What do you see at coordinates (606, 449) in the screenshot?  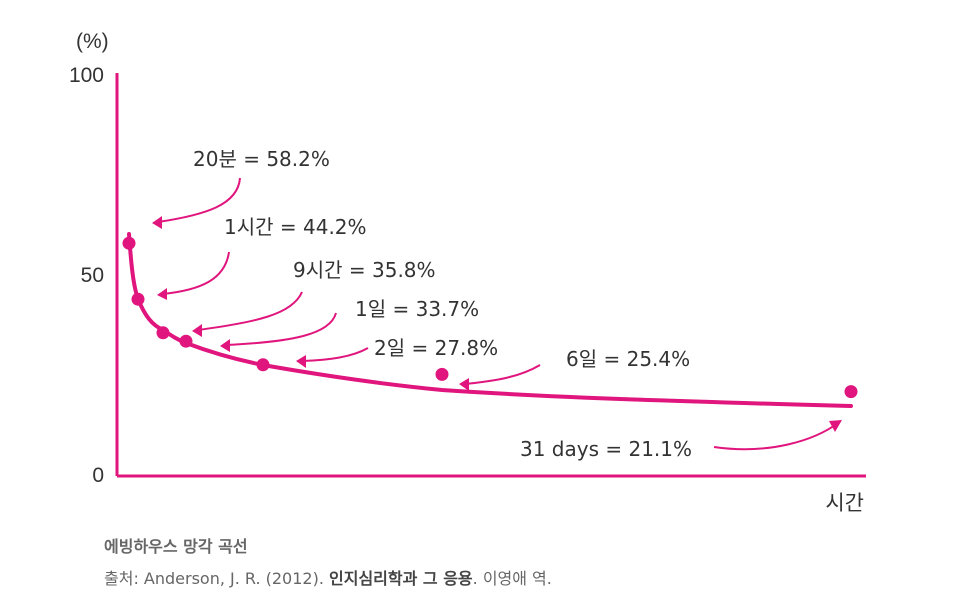 I see `annotation-31days: 31 days = 21.1%` at bounding box center [606, 449].